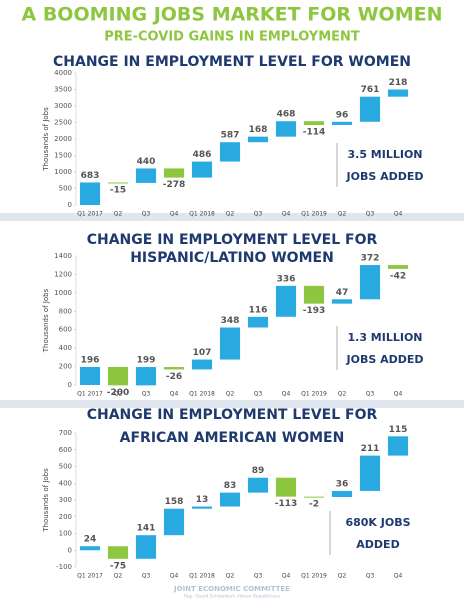 The width and height of the screenshot is (464, 600). What do you see at coordinates (232, 597) in the screenshot?
I see `footer-sub: Rep. David Schweikert, House Republicans` at bounding box center [232, 597].